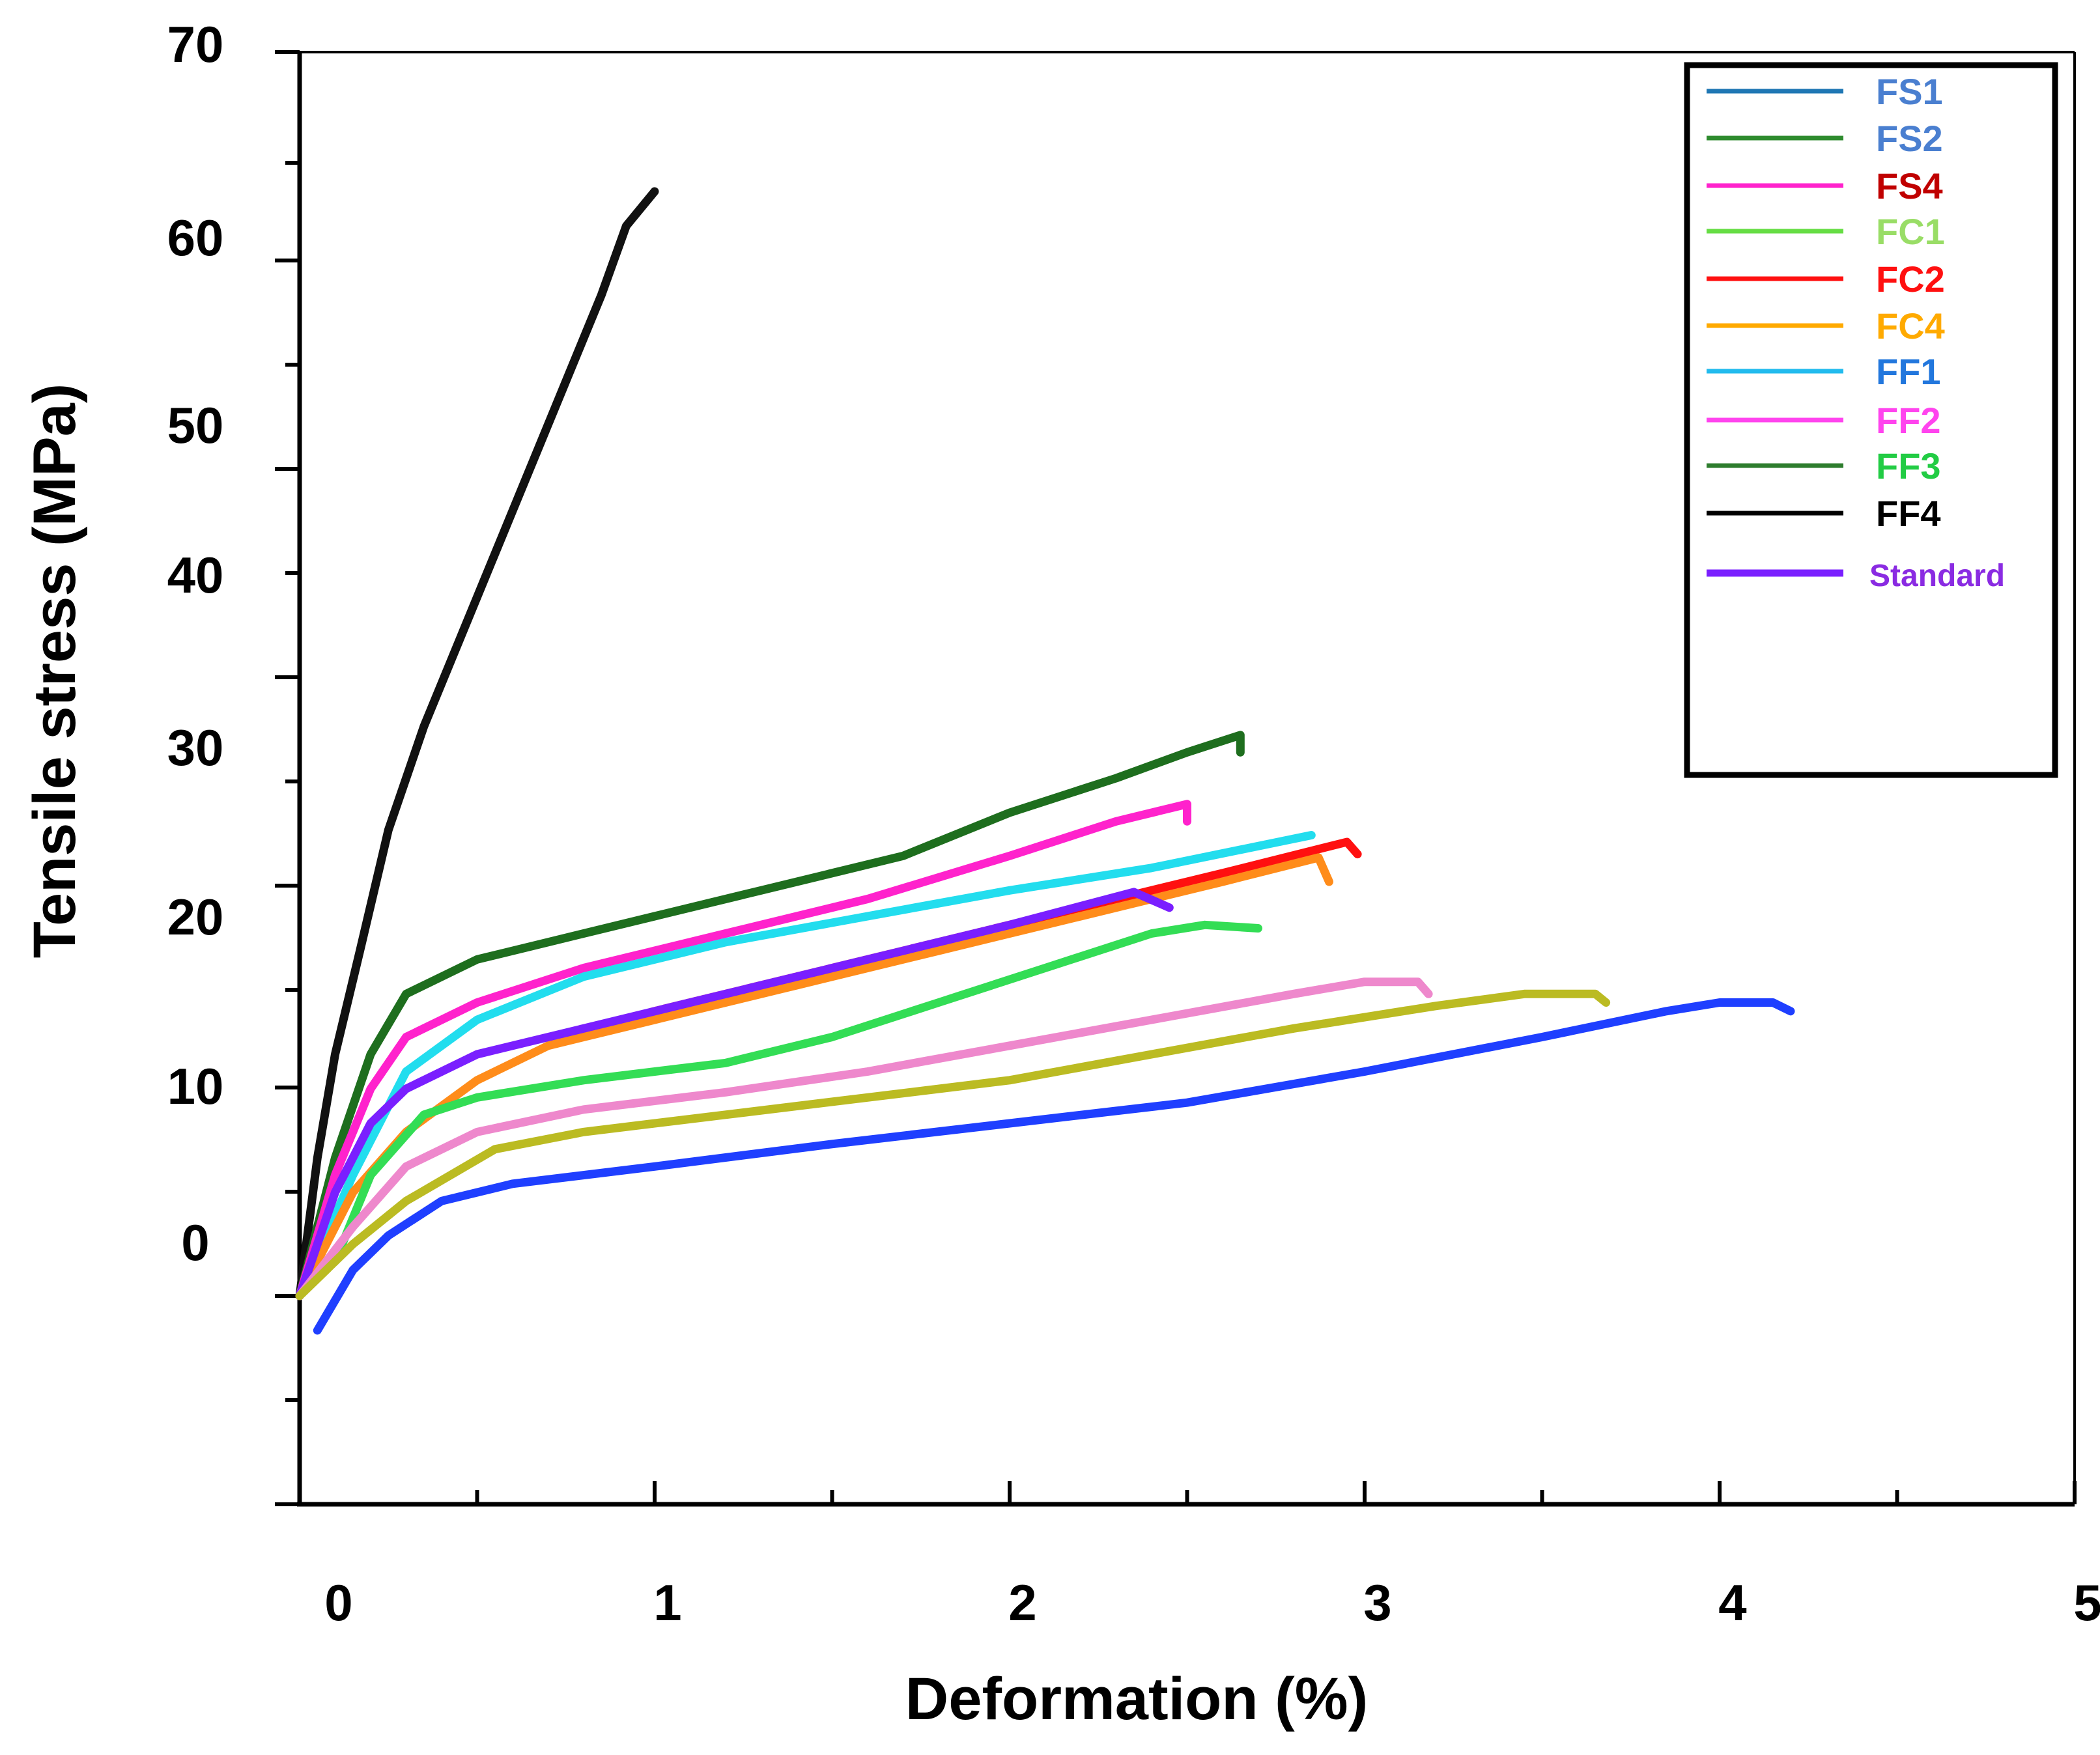 The image size is (2100, 1755). I want to click on y-tick-labels: 70 60 50 40 30 20 10 0, so click(195, 643).